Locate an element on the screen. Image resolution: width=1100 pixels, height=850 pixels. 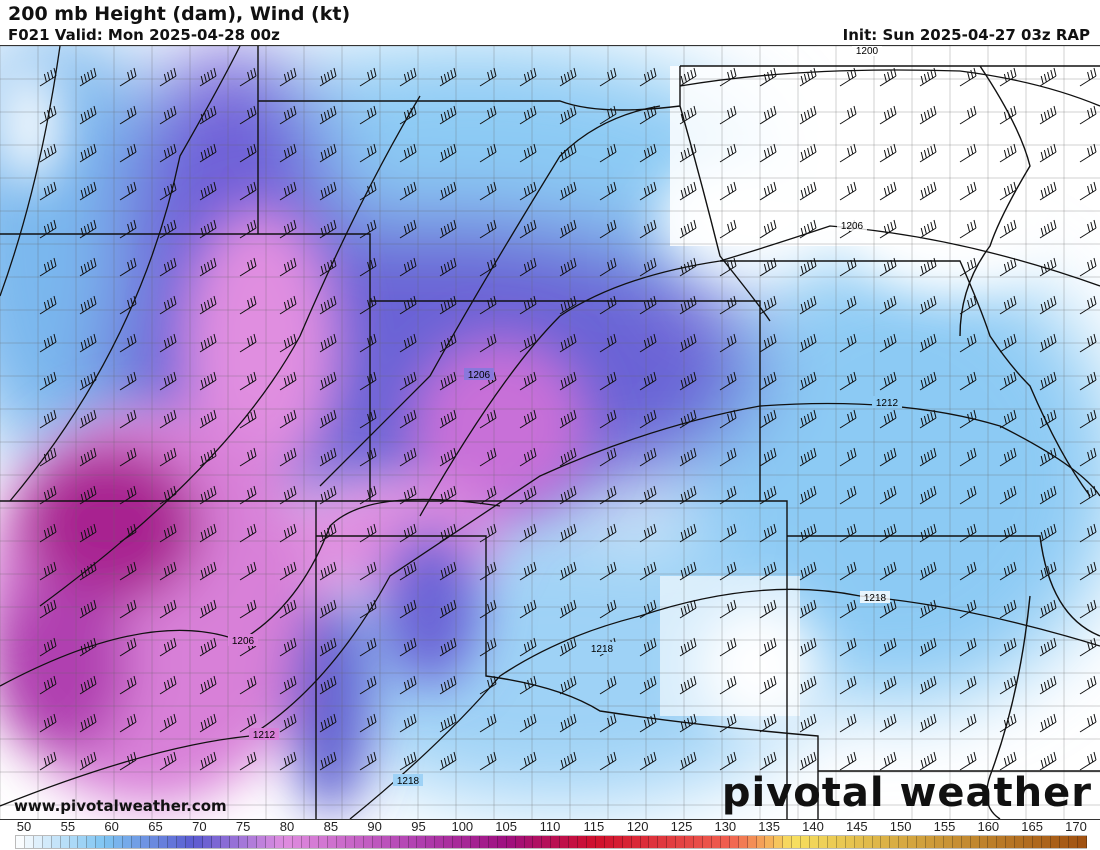
contour-label: 1218 is located at coordinates (875, 598).